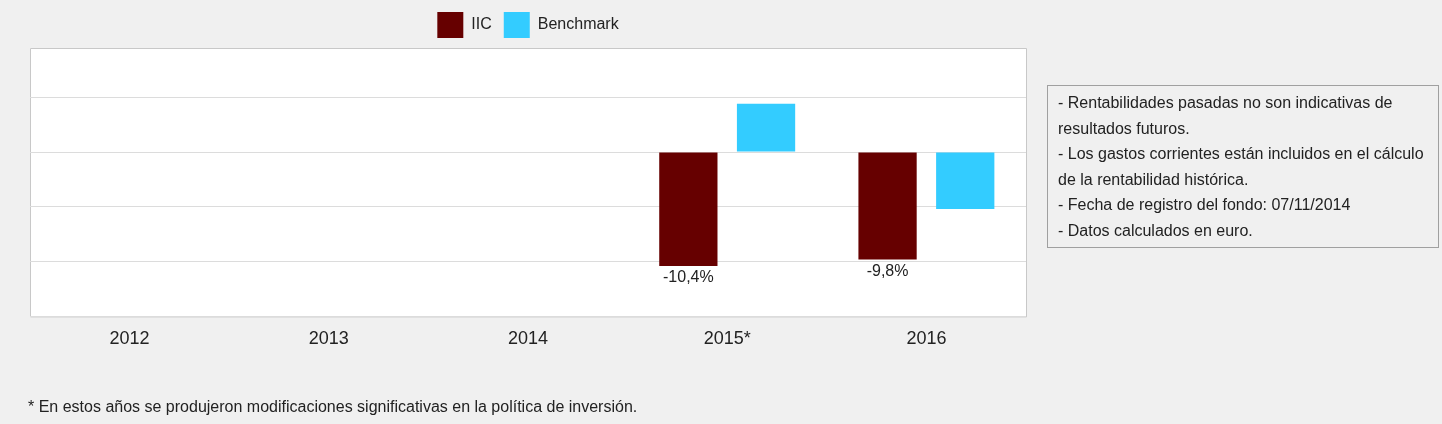 The image size is (1442, 424). I want to click on text: * En estos años se produjeron modificaciones significativas en la política de inversión., so click(333, 407).